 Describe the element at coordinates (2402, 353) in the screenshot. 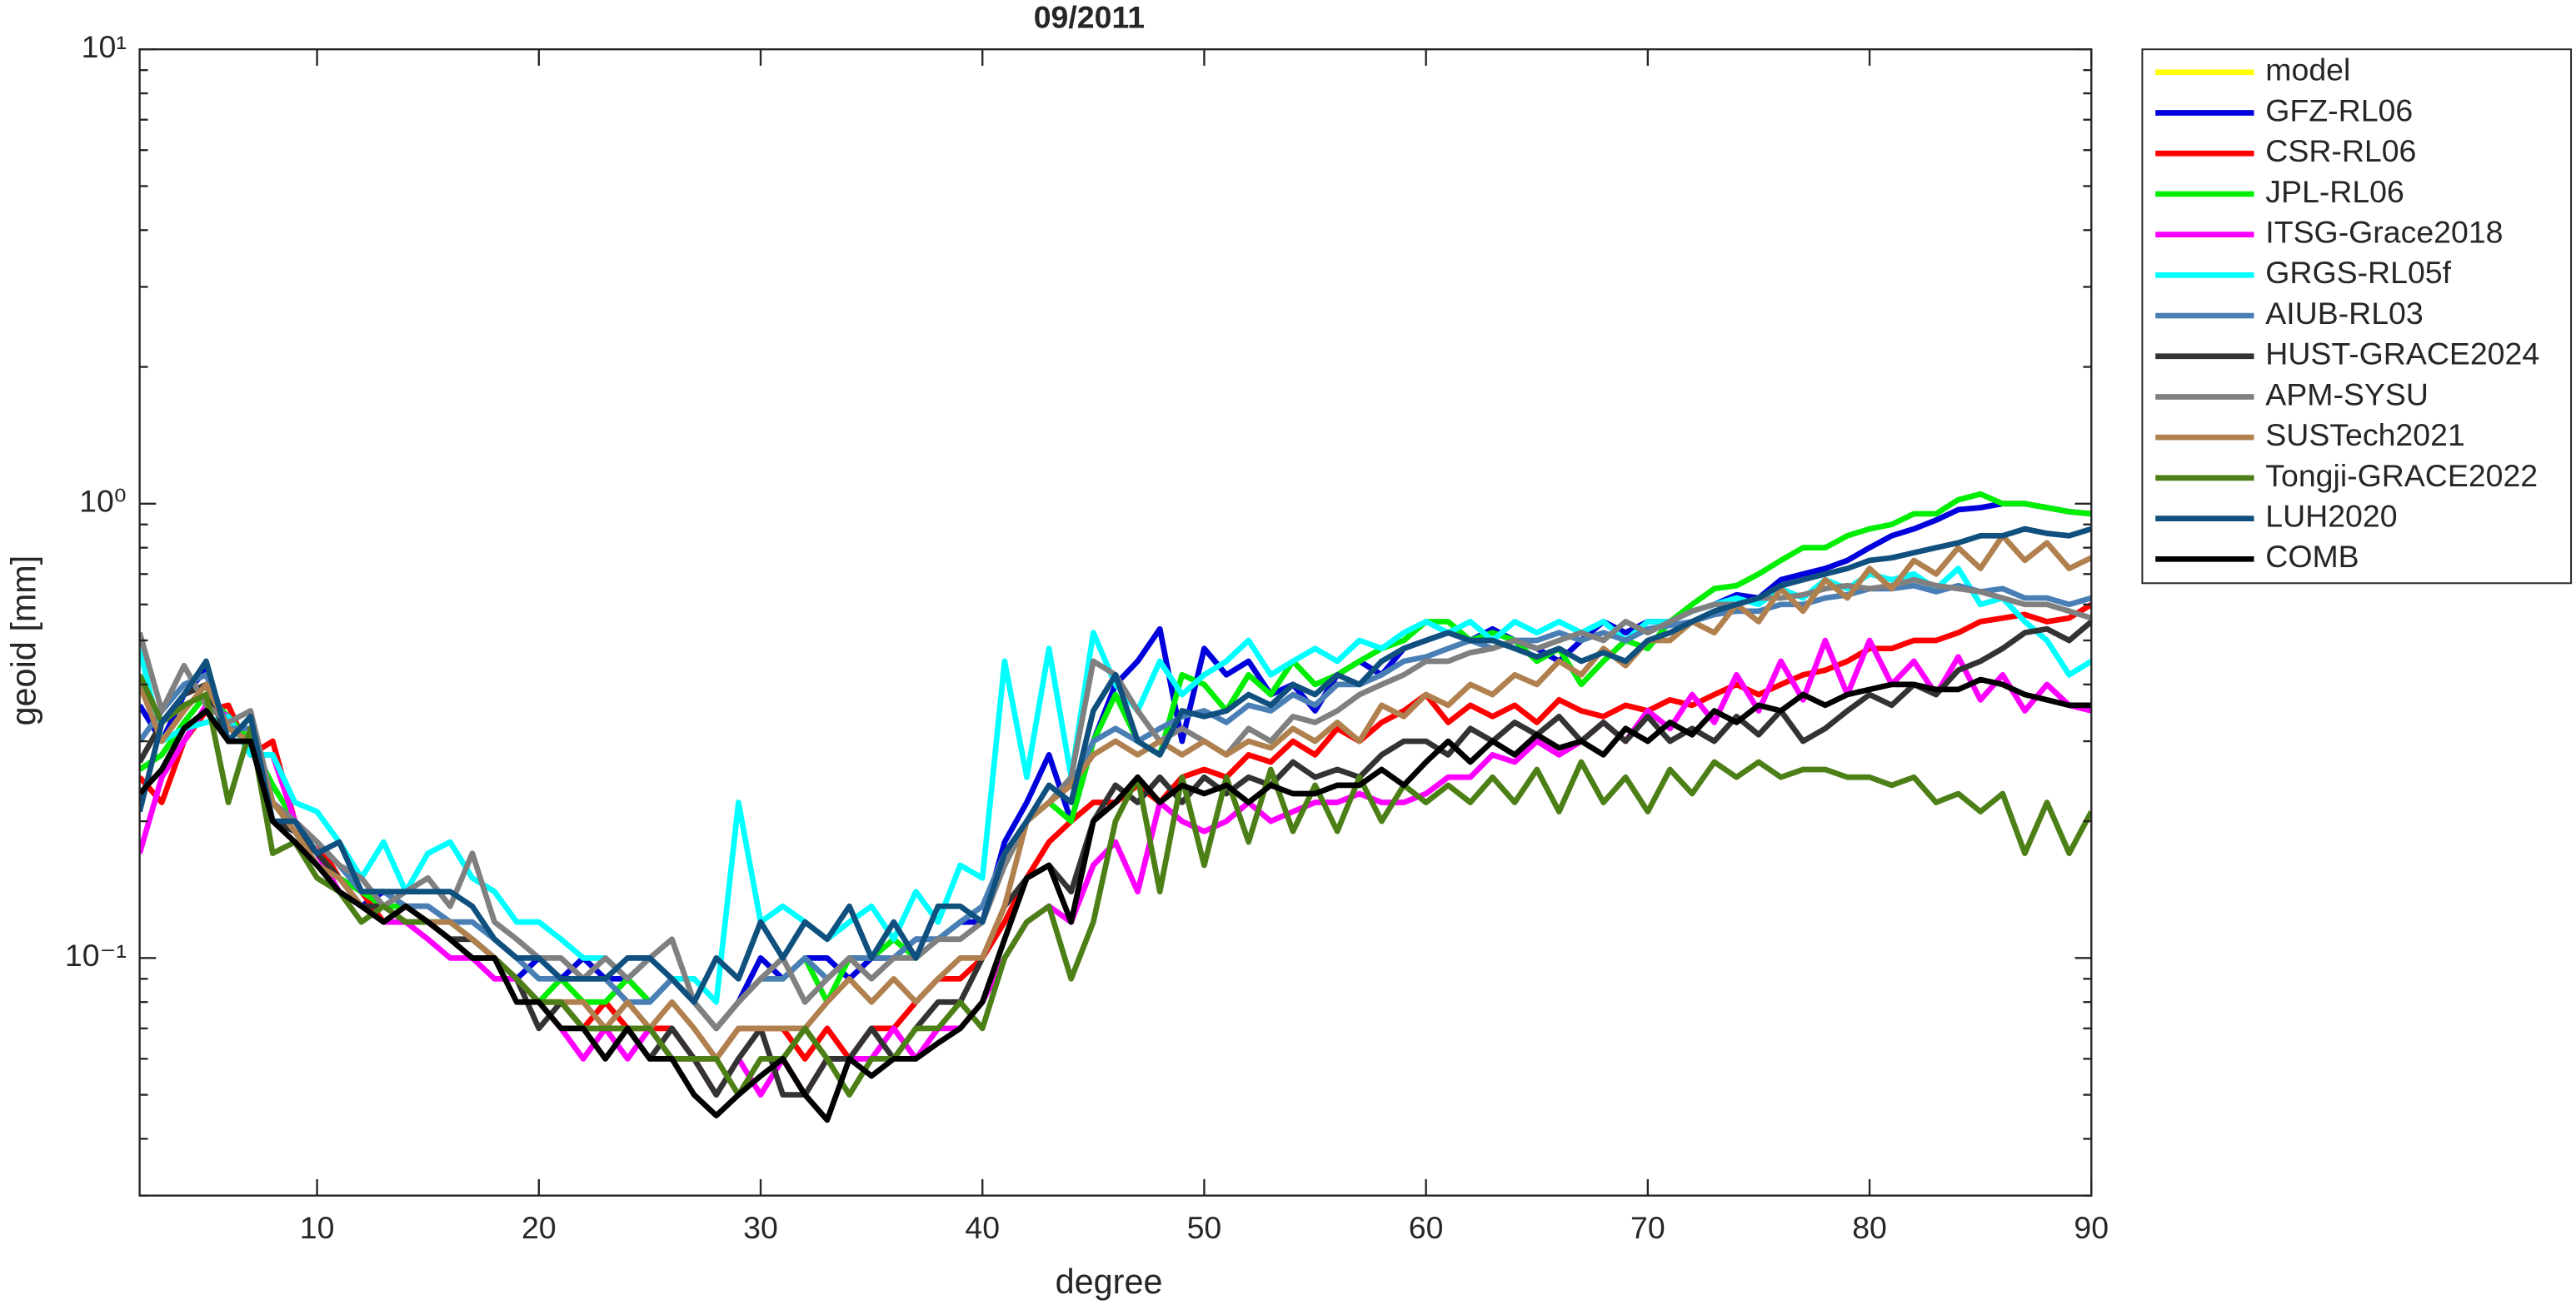

I see `legend-label: HUST-GRACE2024` at that location.